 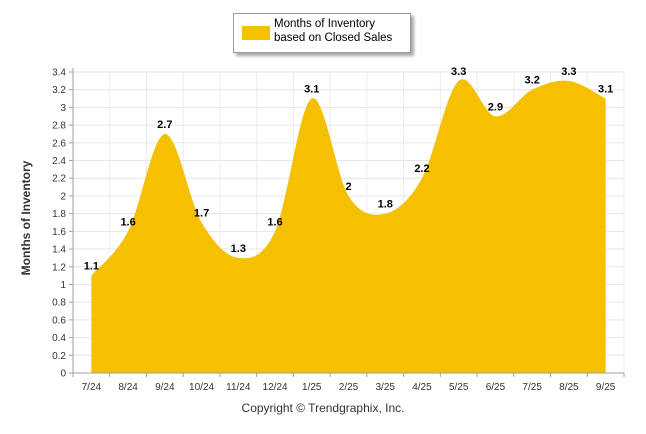 What do you see at coordinates (63, 374) in the screenshot?
I see `y-tick-label: 0` at bounding box center [63, 374].